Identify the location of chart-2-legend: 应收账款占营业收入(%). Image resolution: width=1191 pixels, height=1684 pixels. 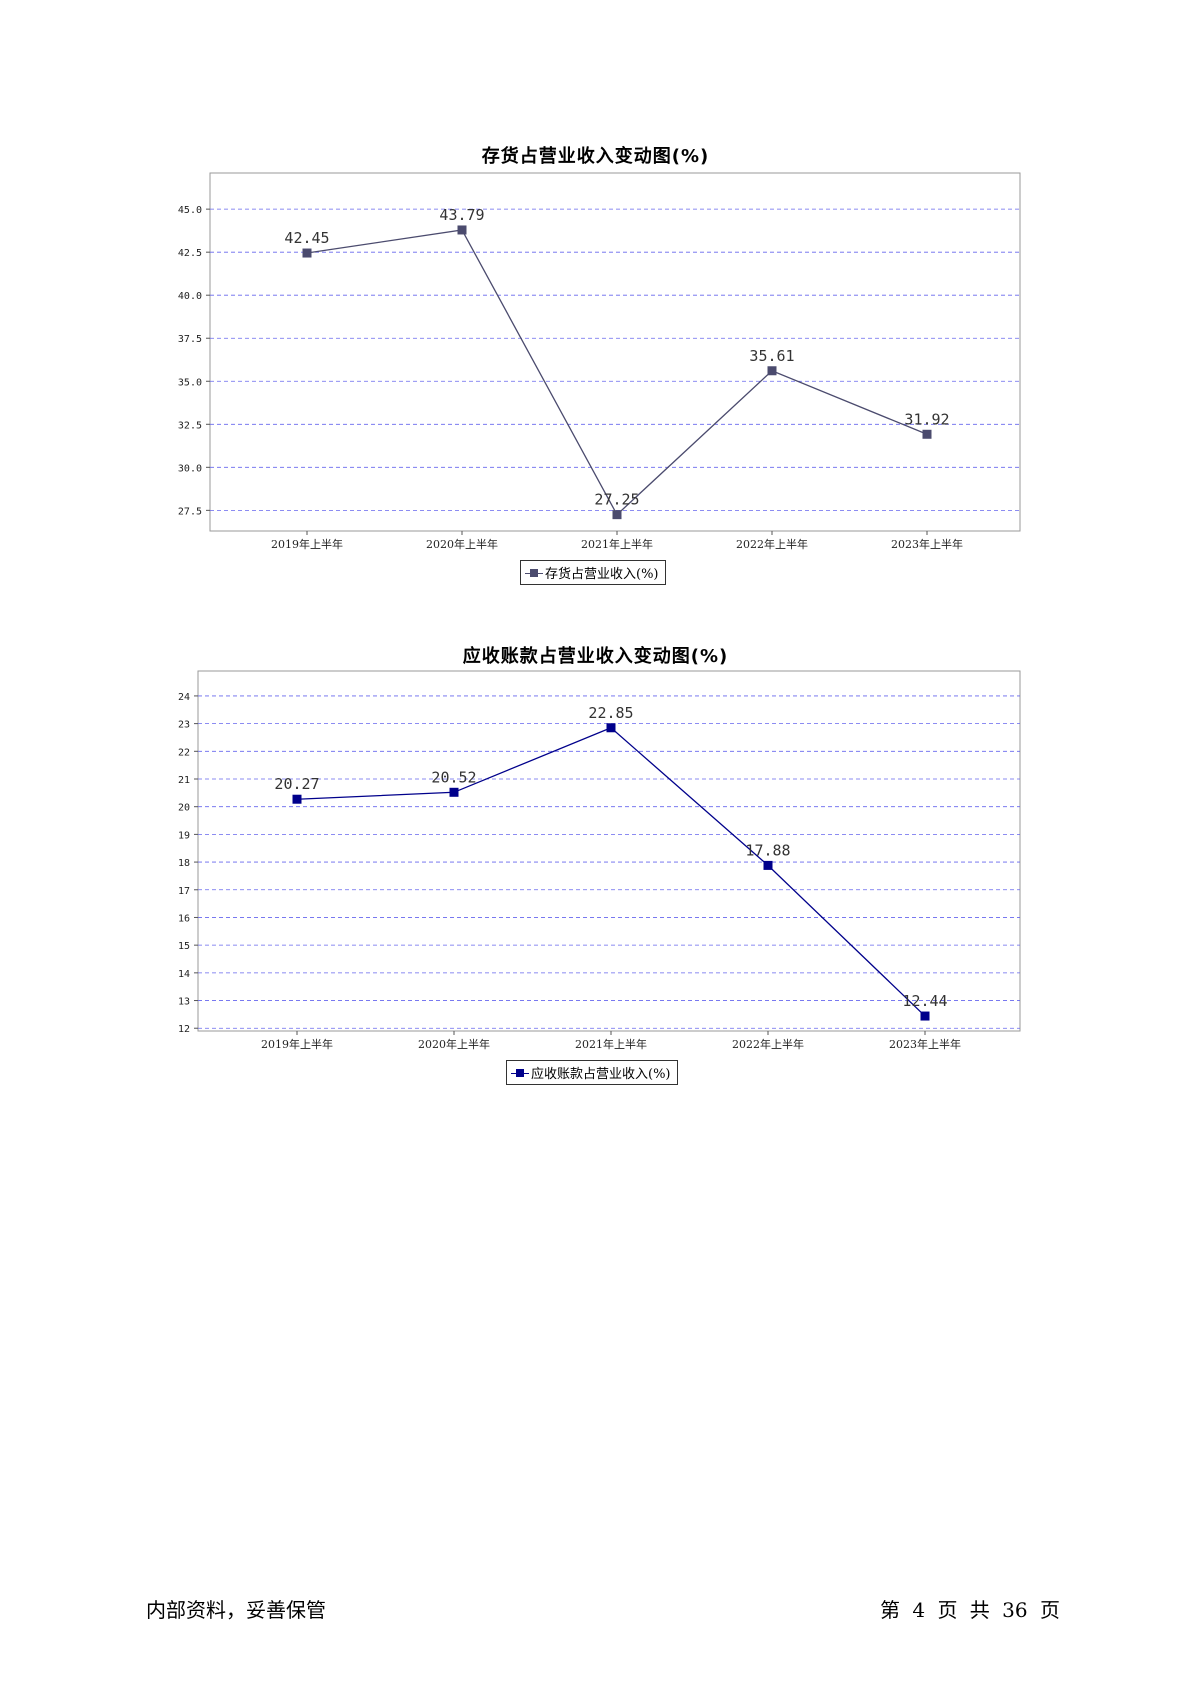
(592, 1072).